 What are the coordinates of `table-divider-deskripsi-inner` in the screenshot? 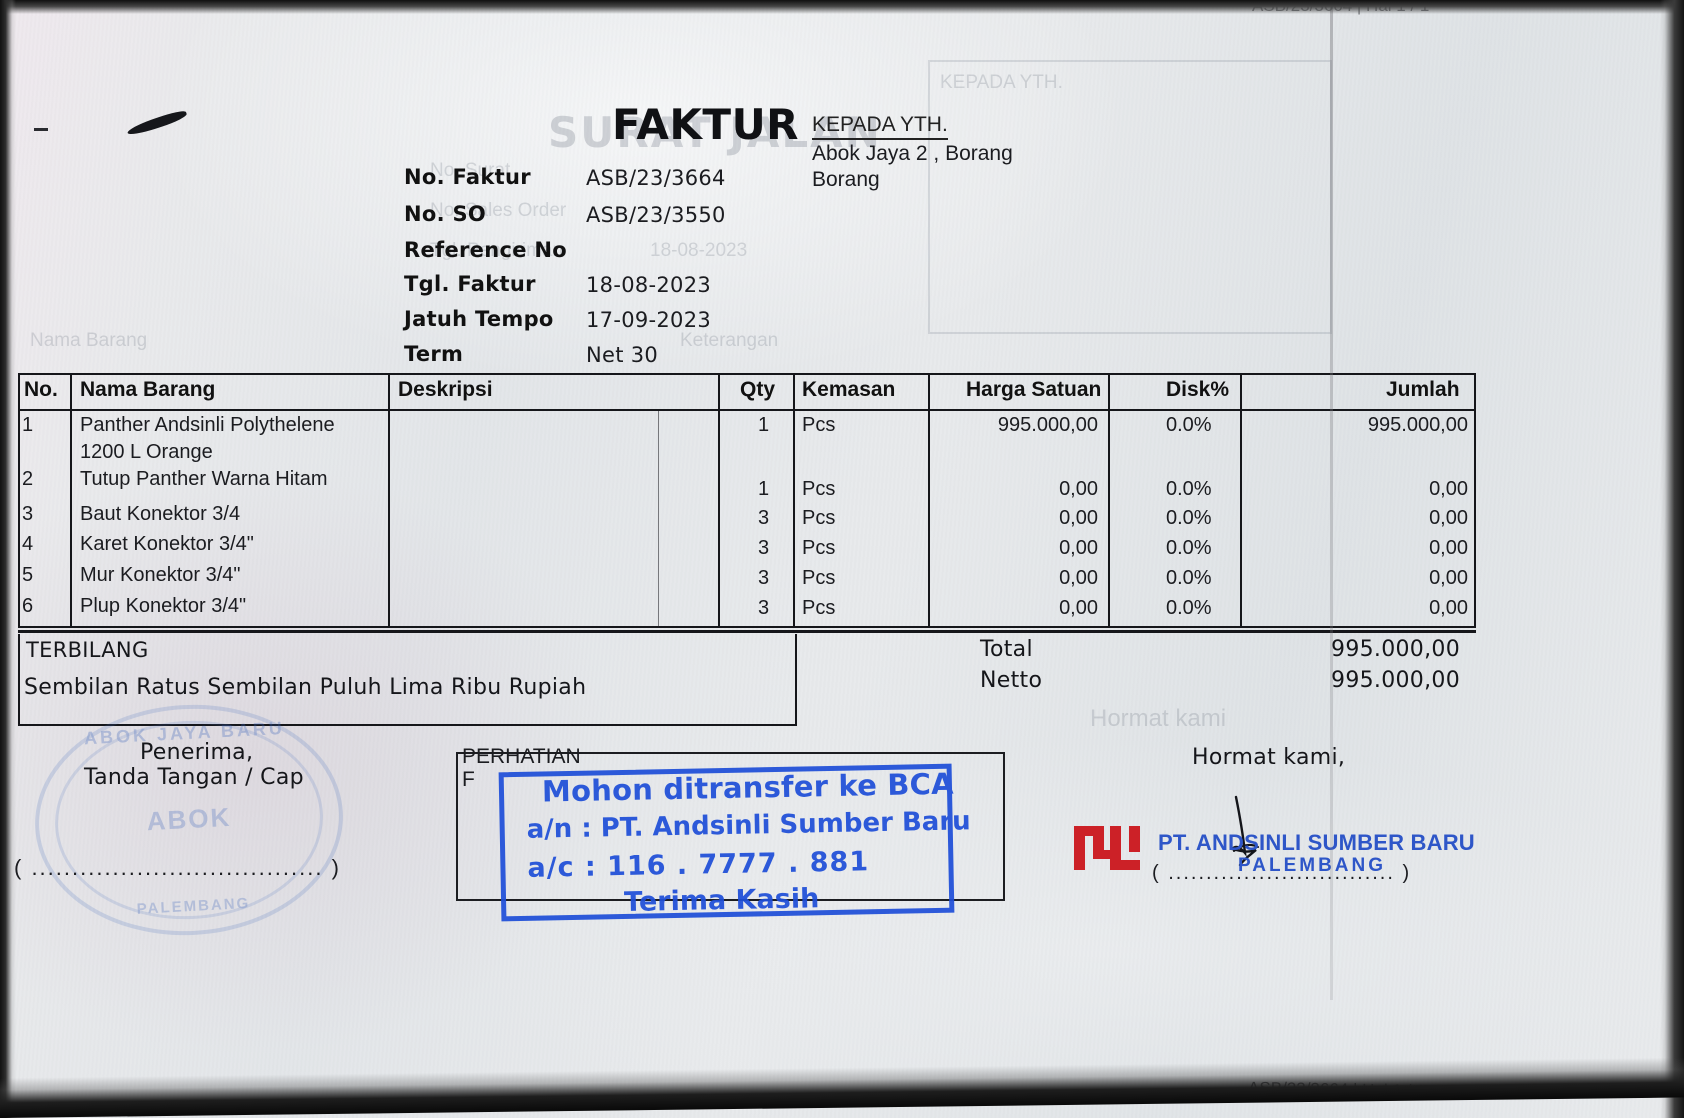 It's located at (658, 519).